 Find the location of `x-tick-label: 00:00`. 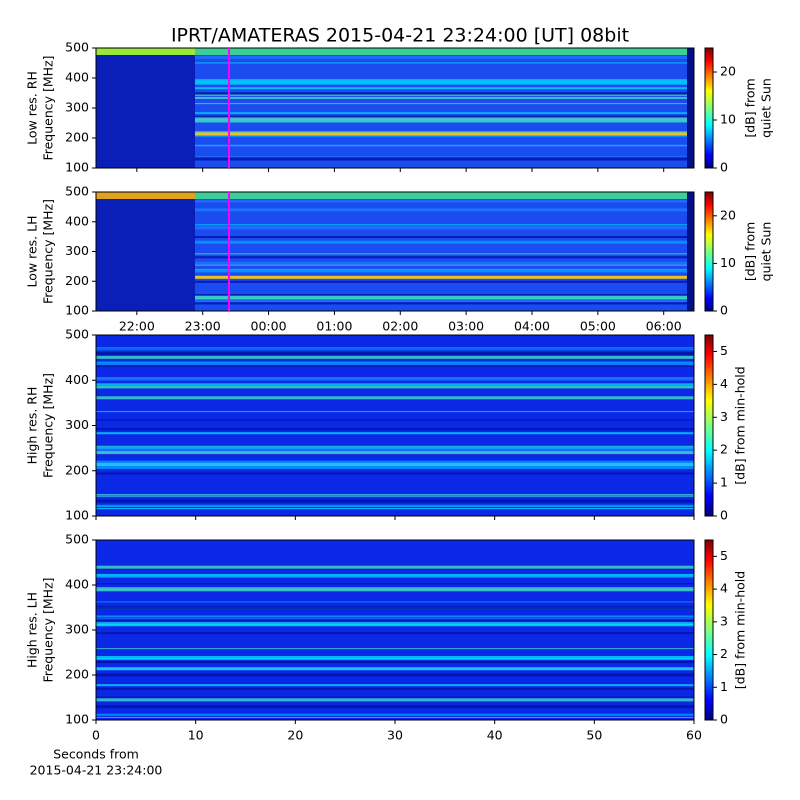

x-tick-label: 00:00 is located at coordinates (269, 326).